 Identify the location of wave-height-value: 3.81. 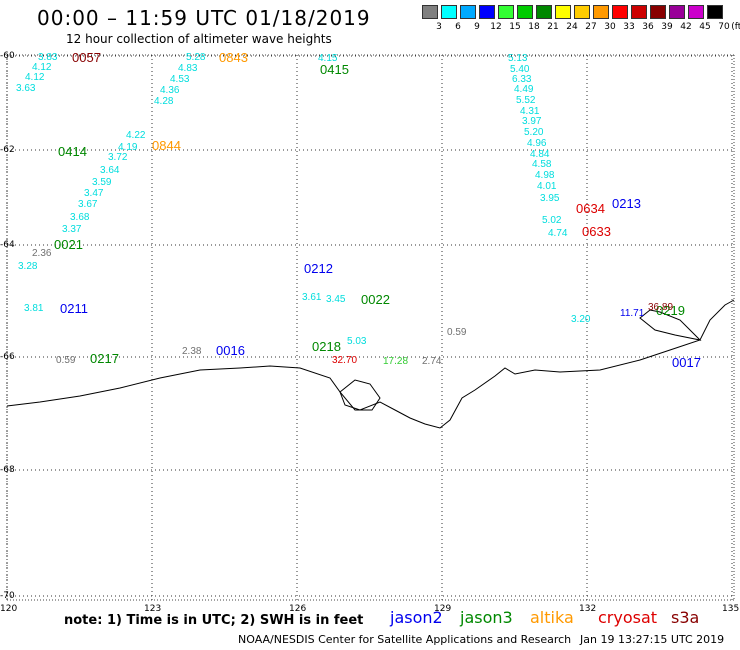
(34, 308).